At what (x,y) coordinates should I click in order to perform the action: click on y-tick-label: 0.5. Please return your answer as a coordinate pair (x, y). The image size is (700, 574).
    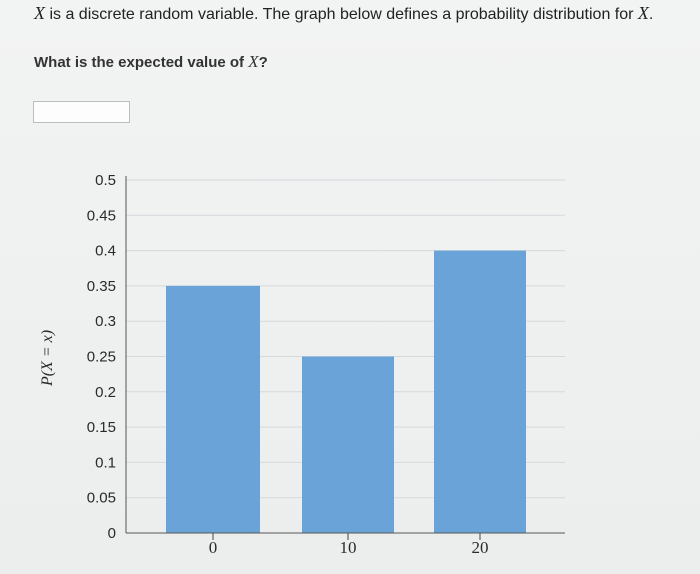
    Looking at the image, I should click on (105, 180).